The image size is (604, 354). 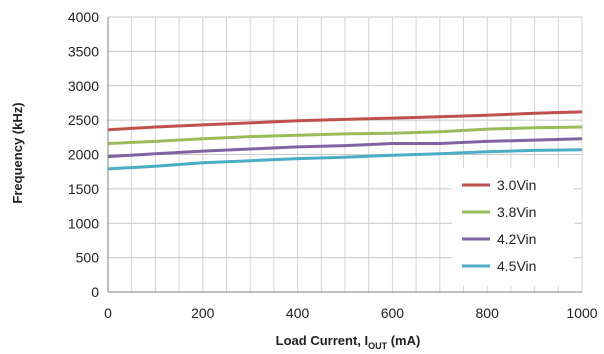 What do you see at coordinates (203, 313) in the screenshot?
I see `x-tick-label: 200` at bounding box center [203, 313].